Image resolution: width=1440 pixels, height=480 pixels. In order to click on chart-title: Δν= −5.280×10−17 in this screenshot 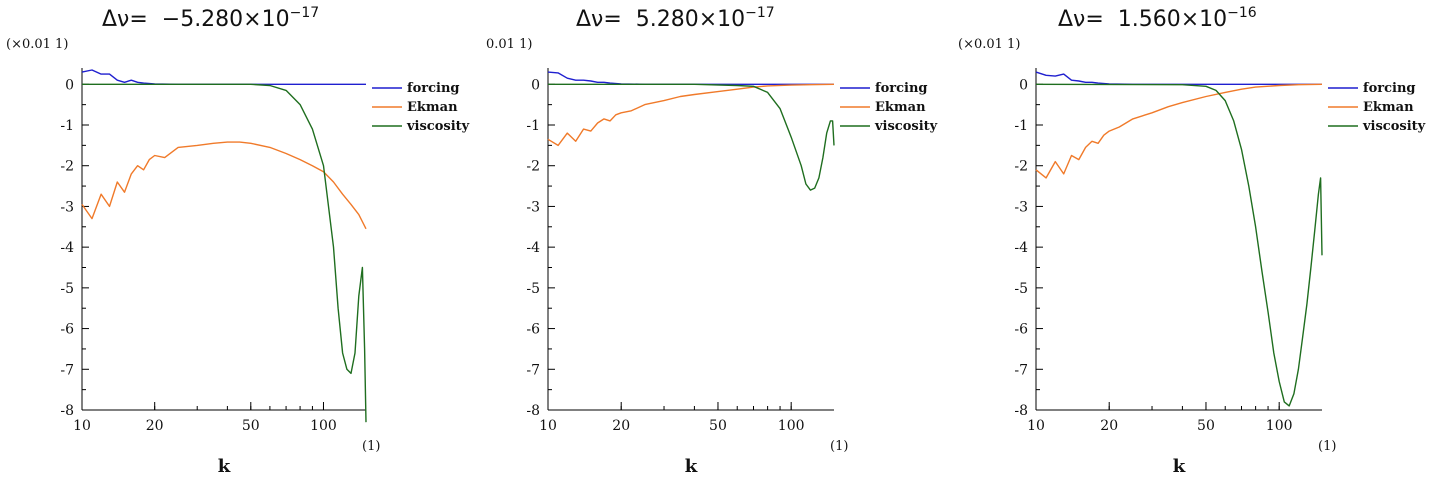, I will do `click(210, 18)`.